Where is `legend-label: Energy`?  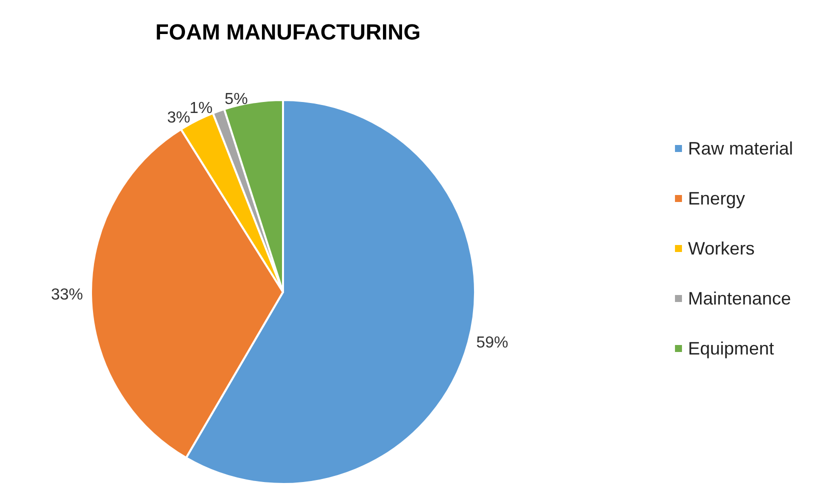 legend-label: Energy is located at coordinates (717, 198).